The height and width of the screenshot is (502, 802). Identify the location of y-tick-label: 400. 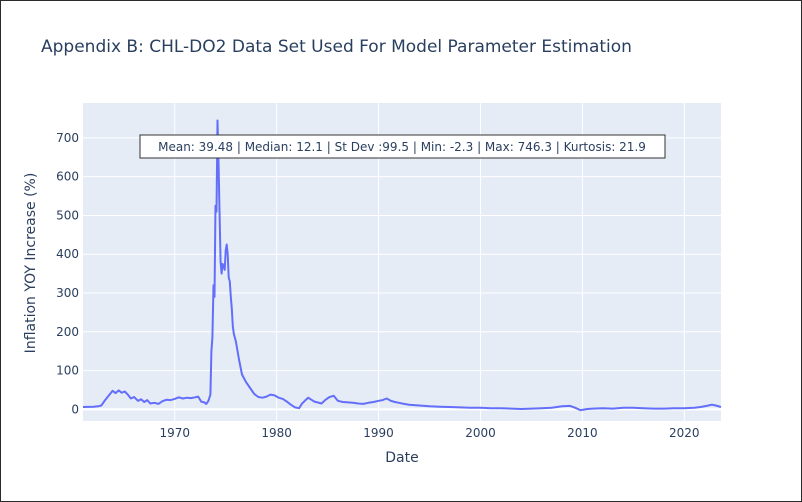
(67, 254).